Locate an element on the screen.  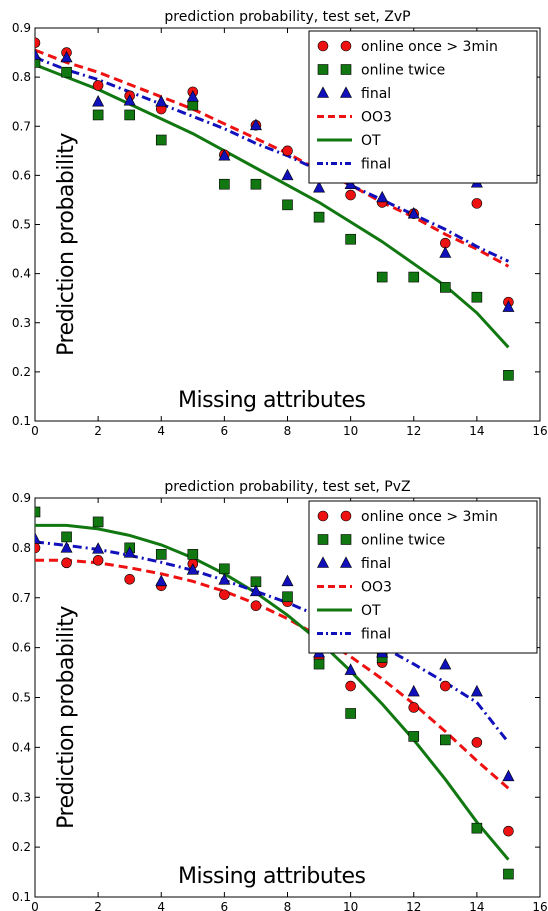
y-tick-label: 0.5 is located at coordinates (21, 698).